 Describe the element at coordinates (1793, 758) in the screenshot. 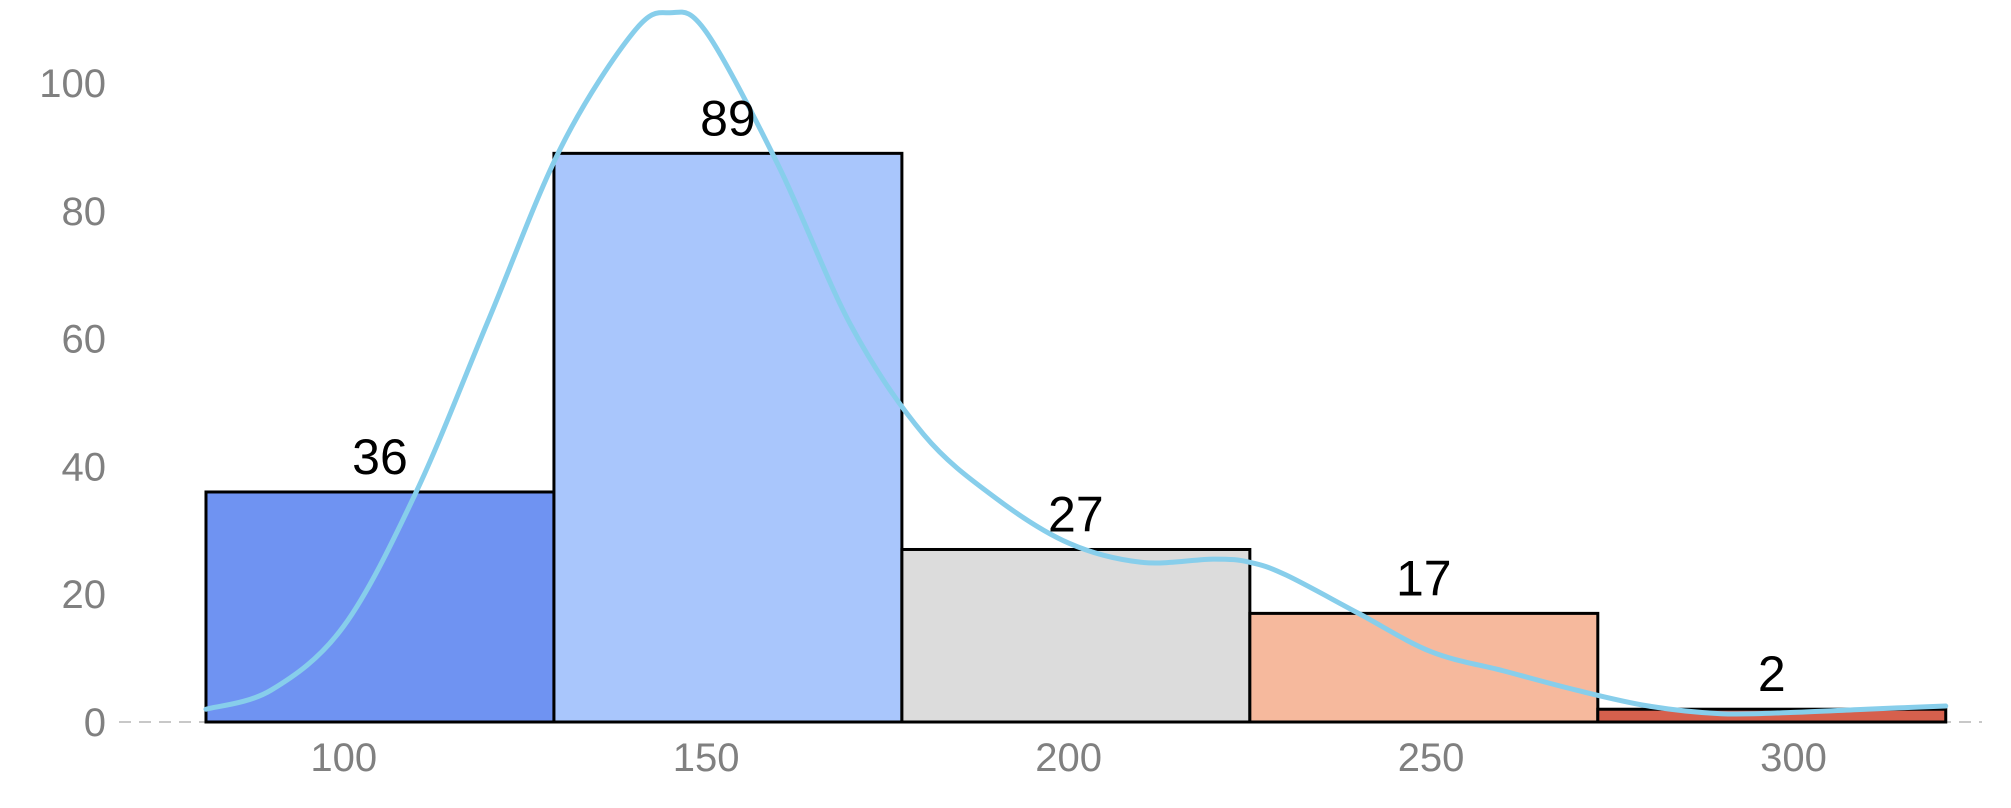

I see `x-tick-label: 300` at that location.